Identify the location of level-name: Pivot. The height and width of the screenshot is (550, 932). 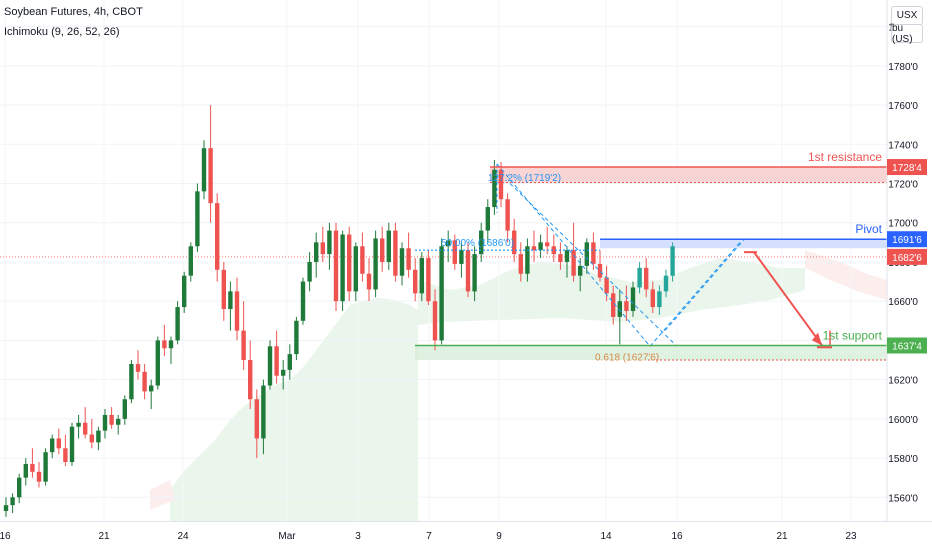
(868, 229).